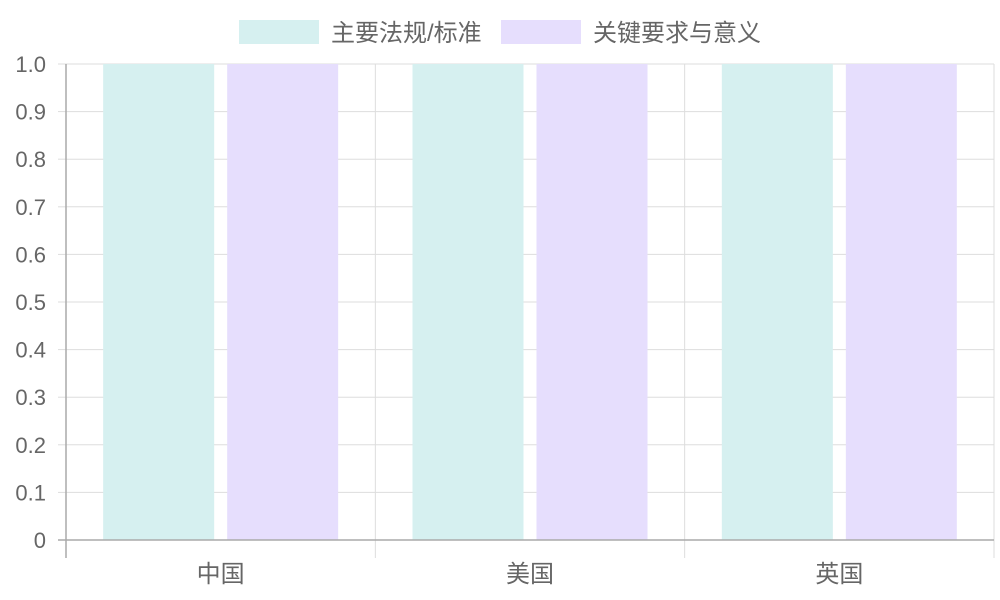  What do you see at coordinates (30, 207) in the screenshot?
I see `y-tick-label: 0.7` at bounding box center [30, 207].